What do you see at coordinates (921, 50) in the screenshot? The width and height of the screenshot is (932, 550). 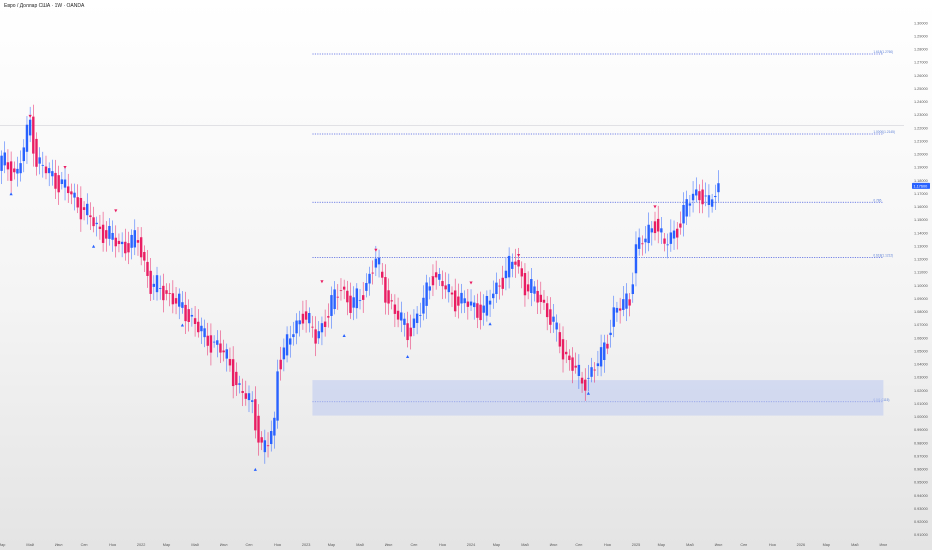 I see `price-tick-label: 1.28000` at bounding box center [921, 50].